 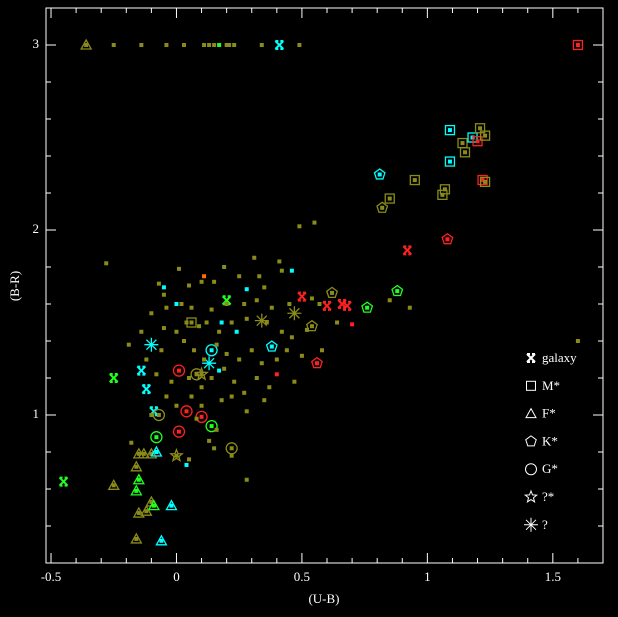 What do you see at coordinates (531, 441) in the screenshot?
I see `legend-symbol` at bounding box center [531, 441].